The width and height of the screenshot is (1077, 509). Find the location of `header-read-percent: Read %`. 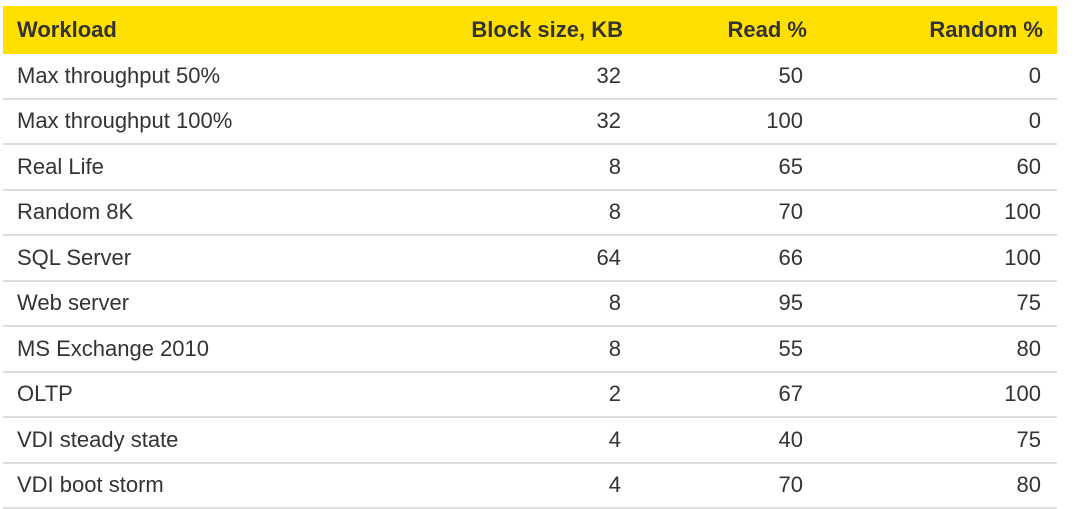

header-read-percent: Read % is located at coordinates (715, 30).